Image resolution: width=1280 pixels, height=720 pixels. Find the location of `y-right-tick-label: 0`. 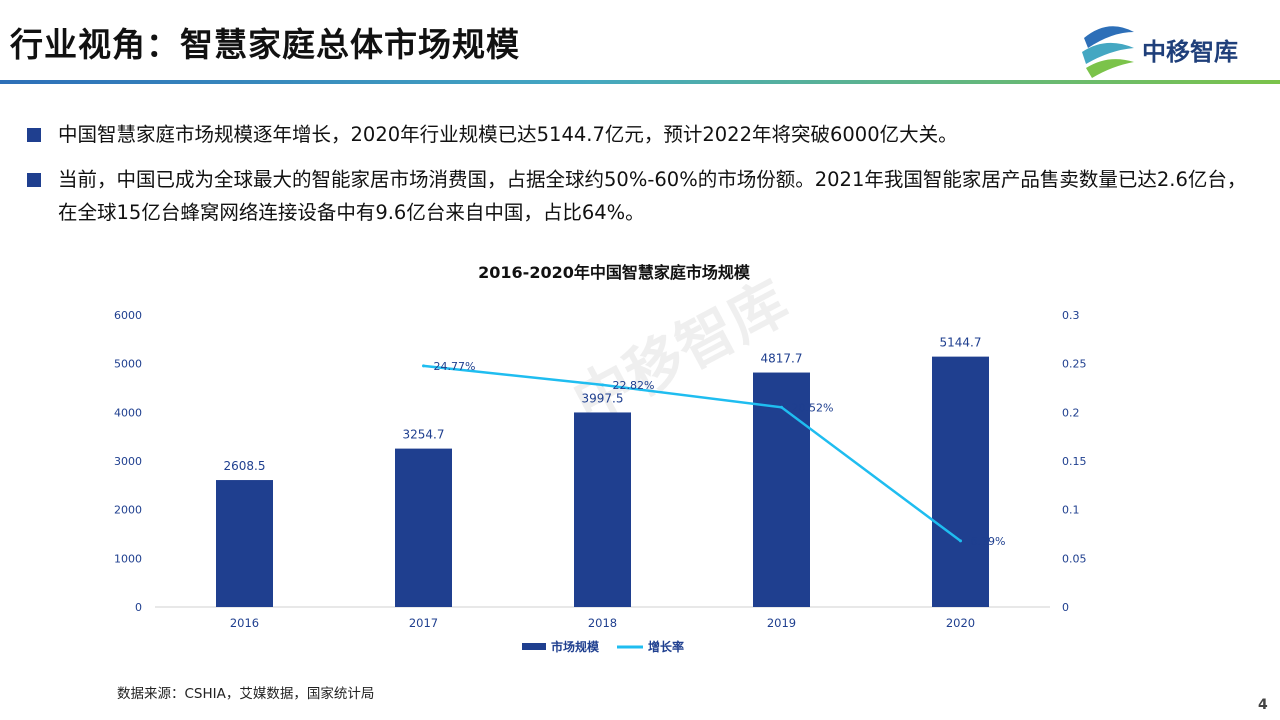

y-right-tick-label: 0 is located at coordinates (1065, 607).